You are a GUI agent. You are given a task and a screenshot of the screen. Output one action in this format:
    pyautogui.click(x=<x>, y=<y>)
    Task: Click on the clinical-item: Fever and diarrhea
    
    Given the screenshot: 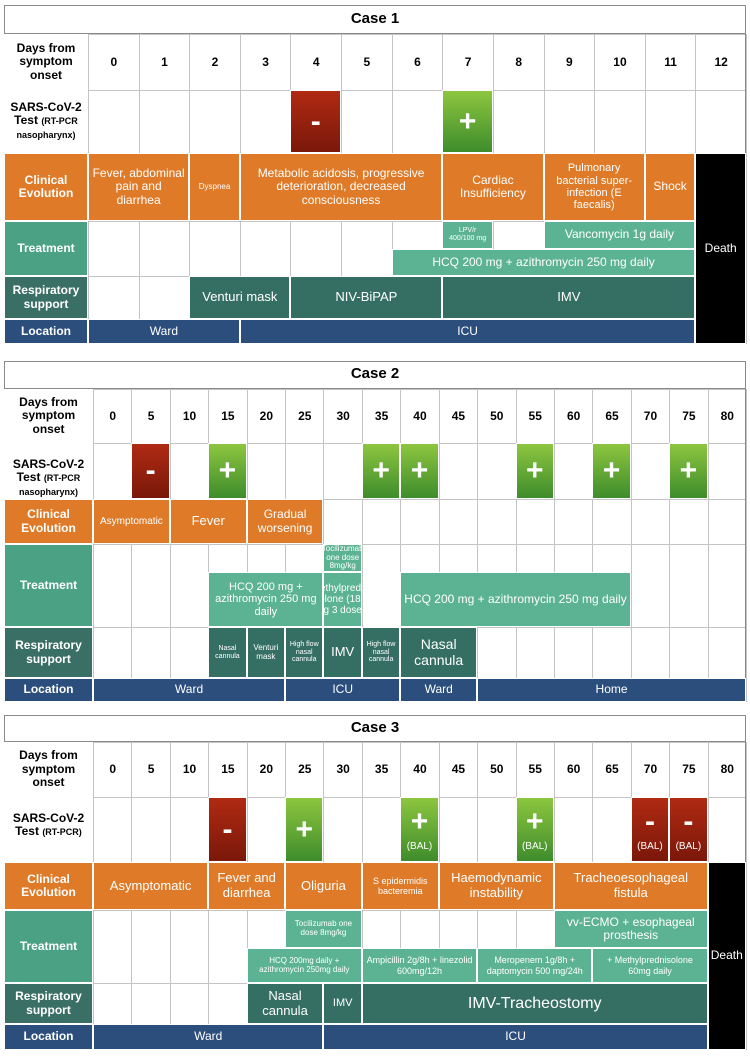 What is the action you would take?
    pyautogui.click(x=247, y=886)
    